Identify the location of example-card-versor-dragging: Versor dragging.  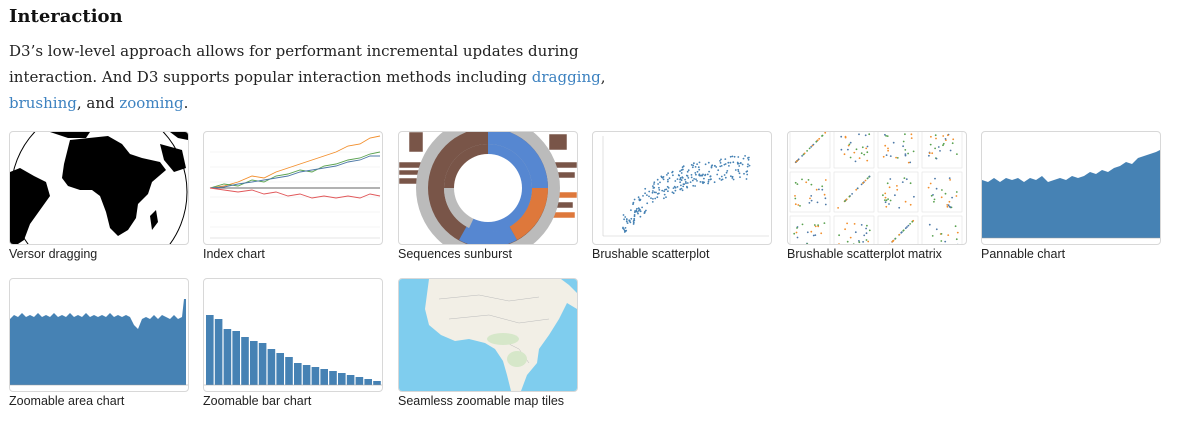
(99, 196).